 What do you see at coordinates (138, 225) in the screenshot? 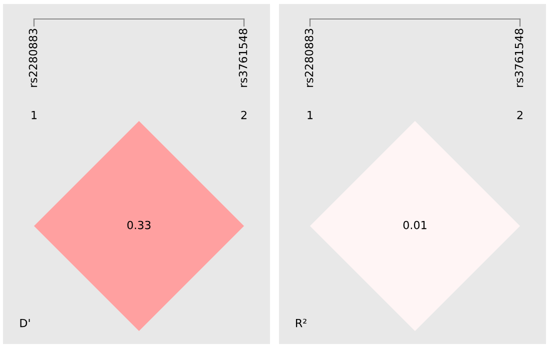
I see `data-label: 0.33` at bounding box center [138, 225].